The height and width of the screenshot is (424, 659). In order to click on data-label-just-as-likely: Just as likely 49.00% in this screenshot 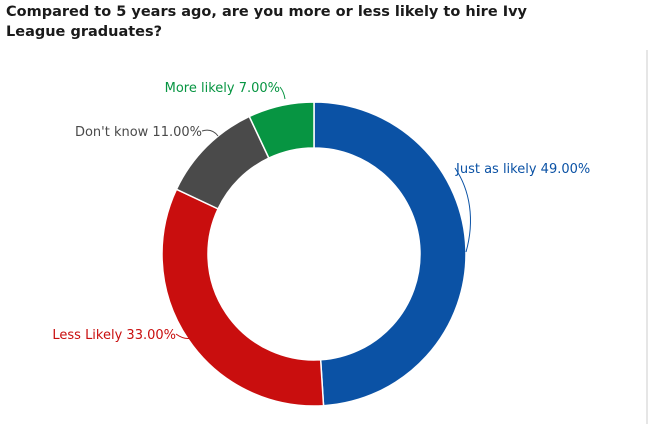, I will do `click(522, 169)`.